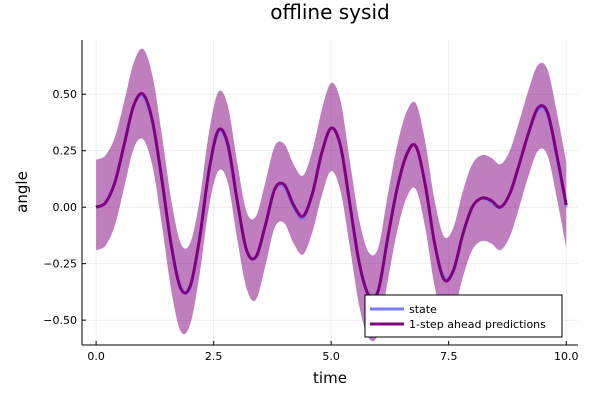  I want to click on x-axis-label: time, so click(330, 378).